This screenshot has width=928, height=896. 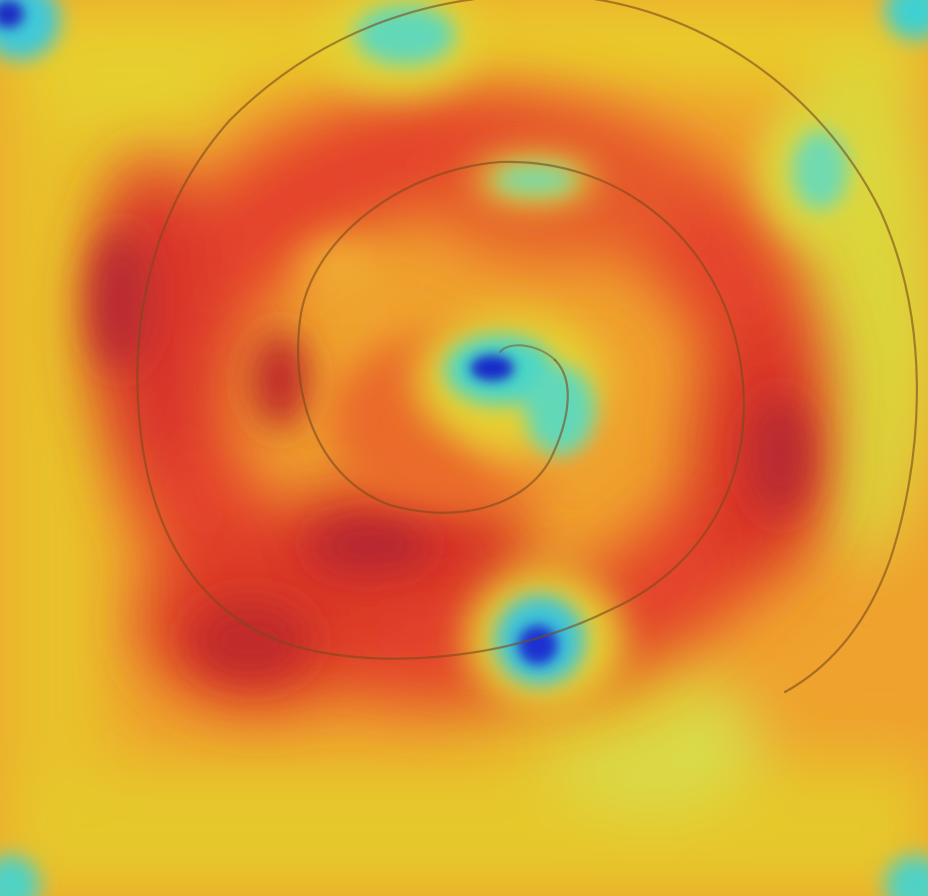 I want to click on spiral-inner-hook, so click(x=527, y=352).